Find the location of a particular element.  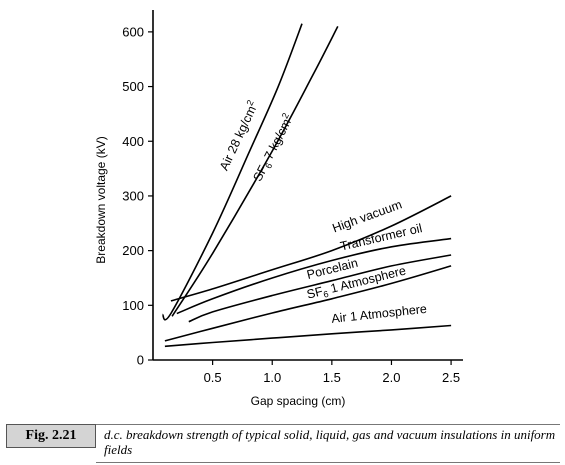

x-tick-label: 2.5 is located at coordinates (451, 377).